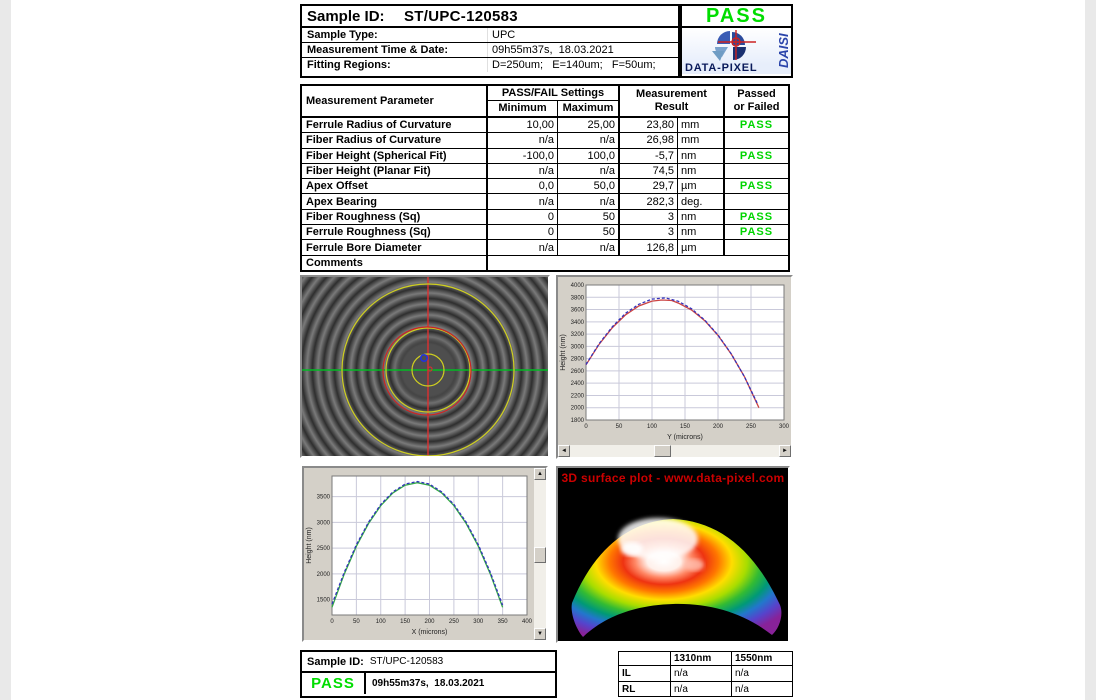 The width and height of the screenshot is (1096, 700). Describe the element at coordinates (405, 622) in the screenshot. I see `svg-text: 150` at that location.